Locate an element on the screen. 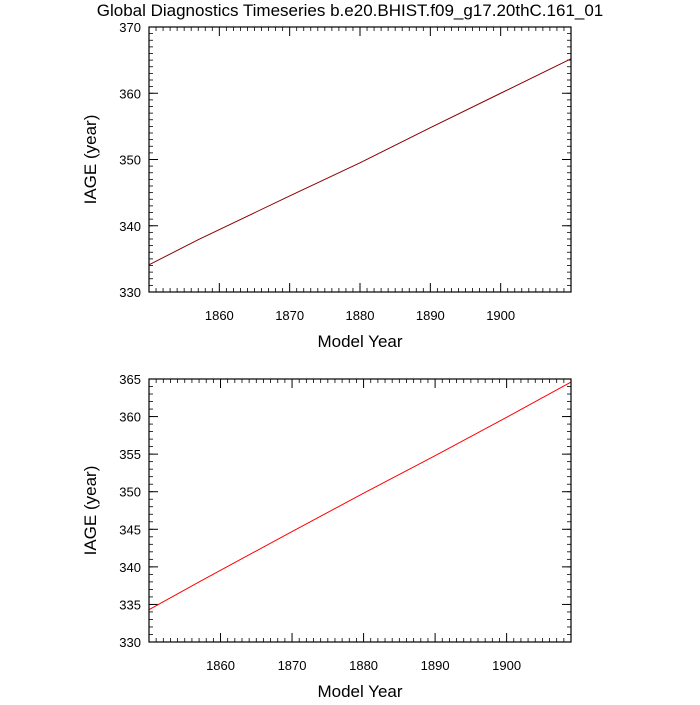 Image resolution: width=700 pixels, height=705 pixels. y-tick-label: 365 is located at coordinates (130, 379).